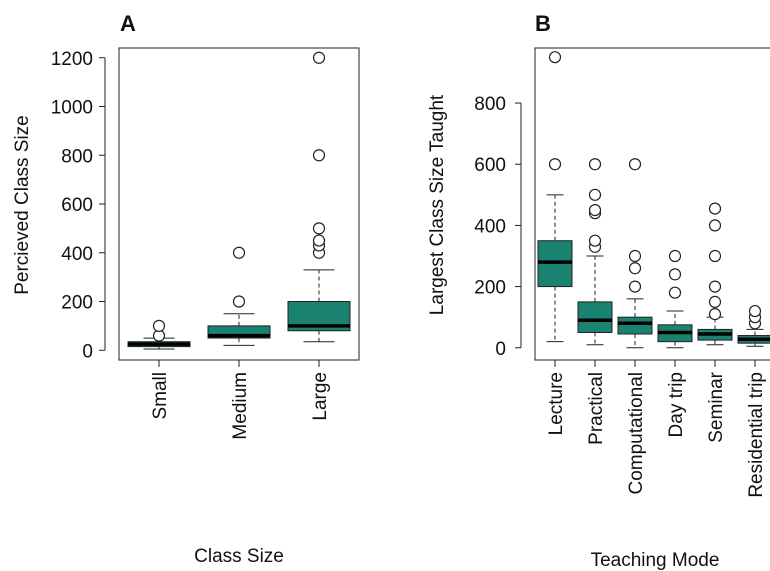 Image resolution: width=770 pixels, height=571 pixels. I want to click on panel-a-x-axis-title: Class Size, so click(239, 556).